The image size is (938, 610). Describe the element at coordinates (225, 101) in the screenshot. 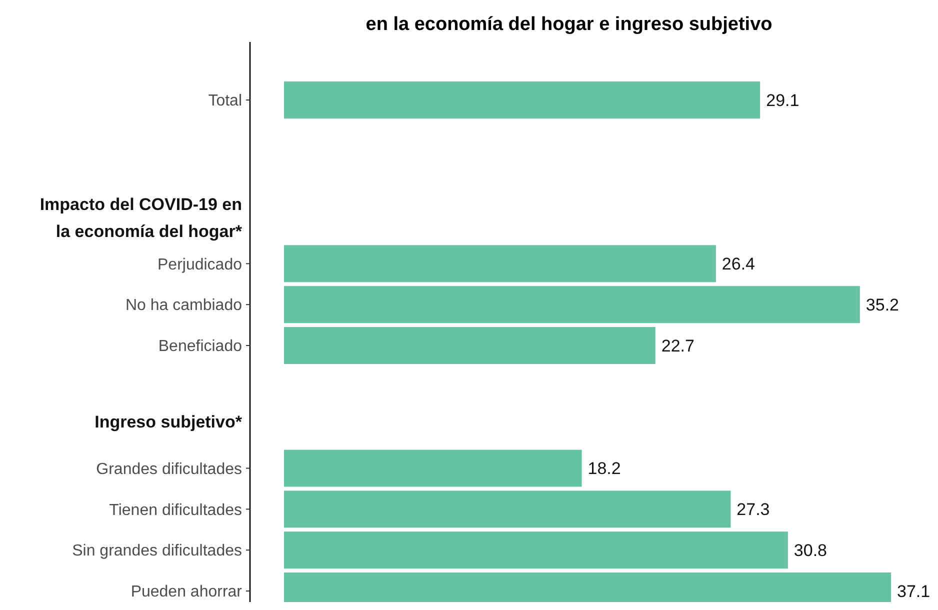

I see `y-tick-label: Total` at that location.